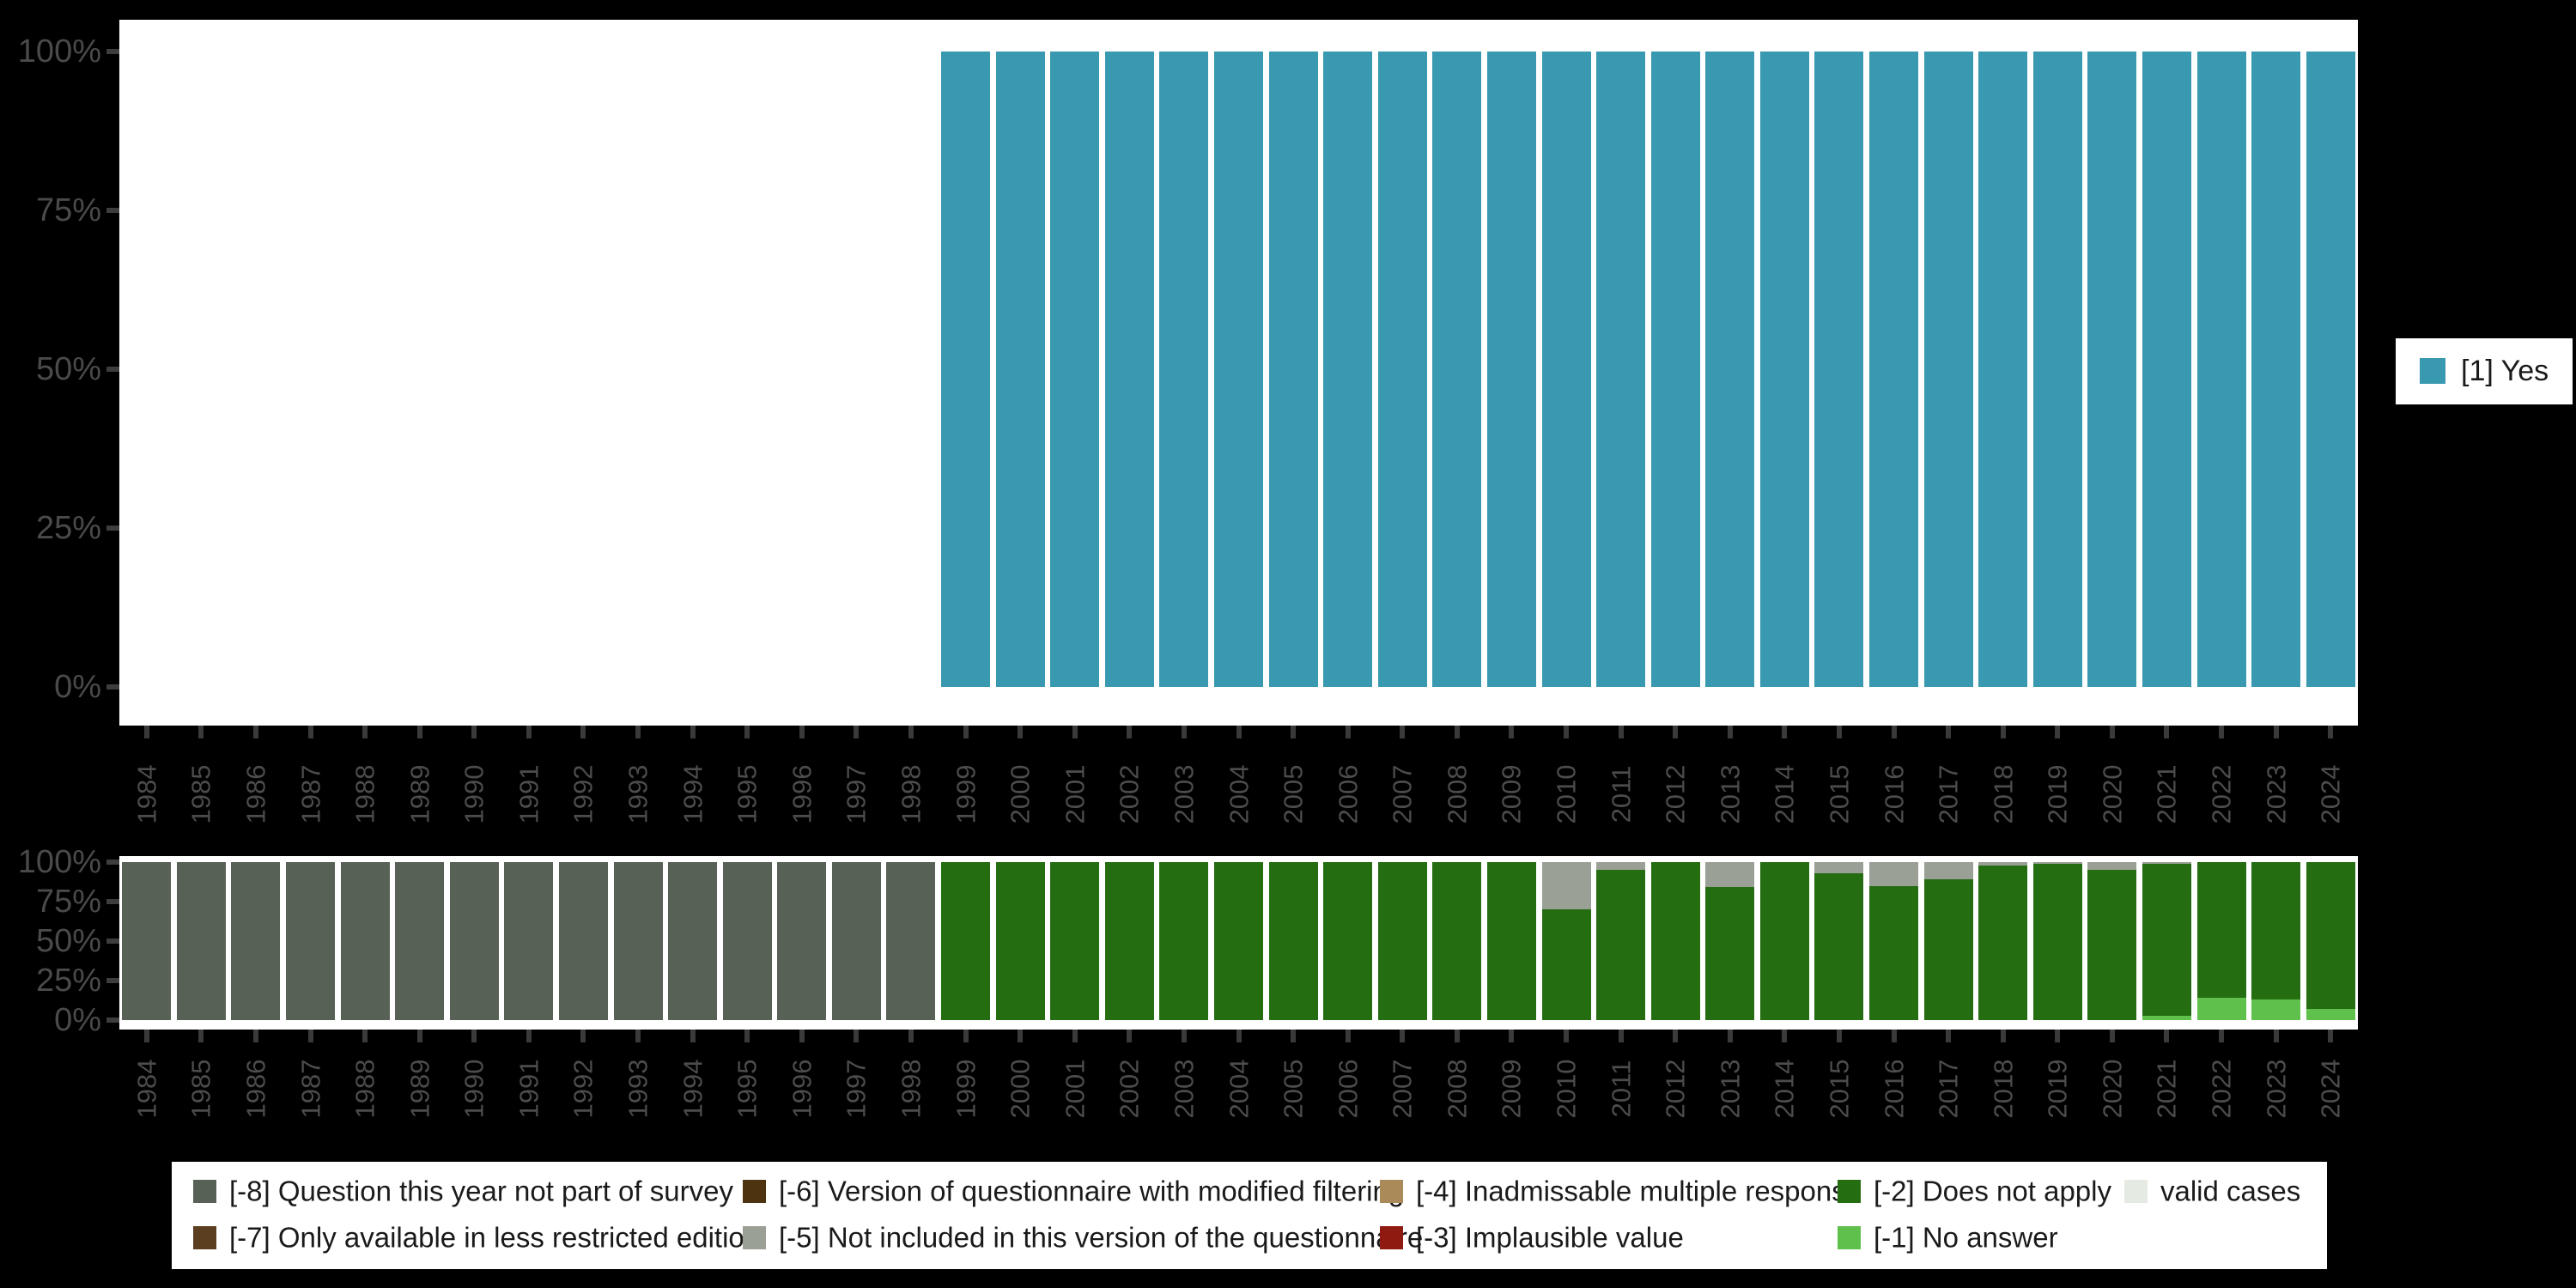 The width and height of the screenshot is (2576, 1288). I want to click on x-axis-year-label: 2000, so click(1020, 1089).